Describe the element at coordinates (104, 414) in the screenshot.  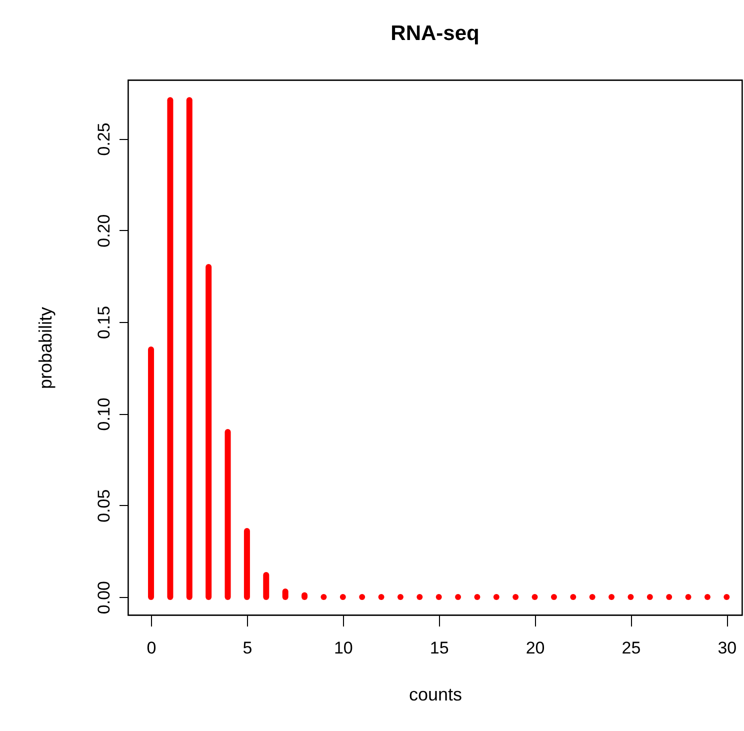
I see `y-tick-label: 0.10` at that location.